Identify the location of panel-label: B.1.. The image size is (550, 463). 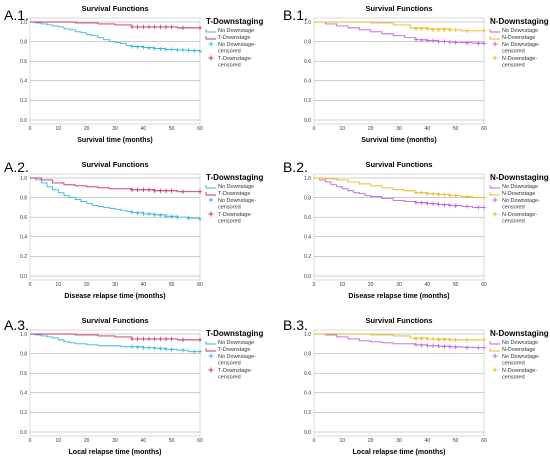
(295, 15).